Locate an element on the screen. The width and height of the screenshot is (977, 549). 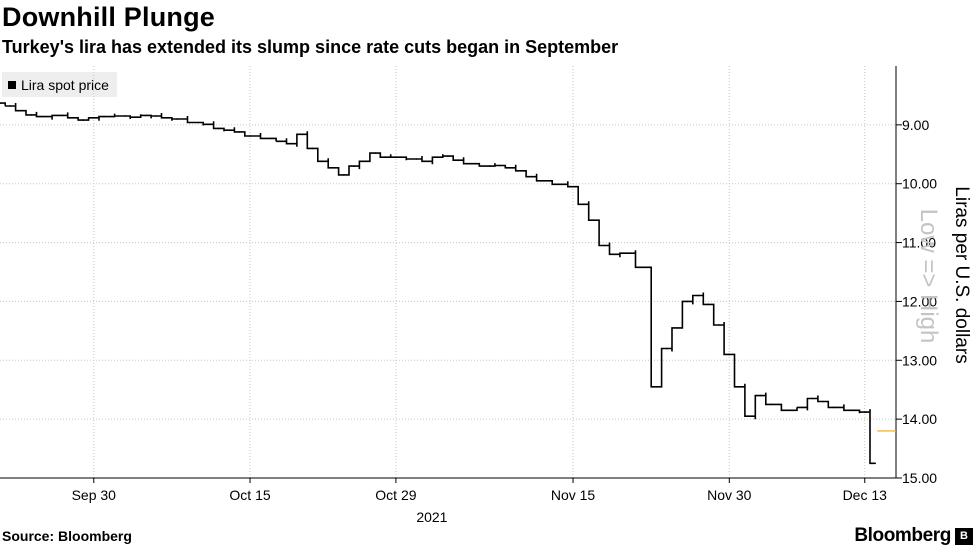
chart-legend: Lira spot price is located at coordinates (59, 84).